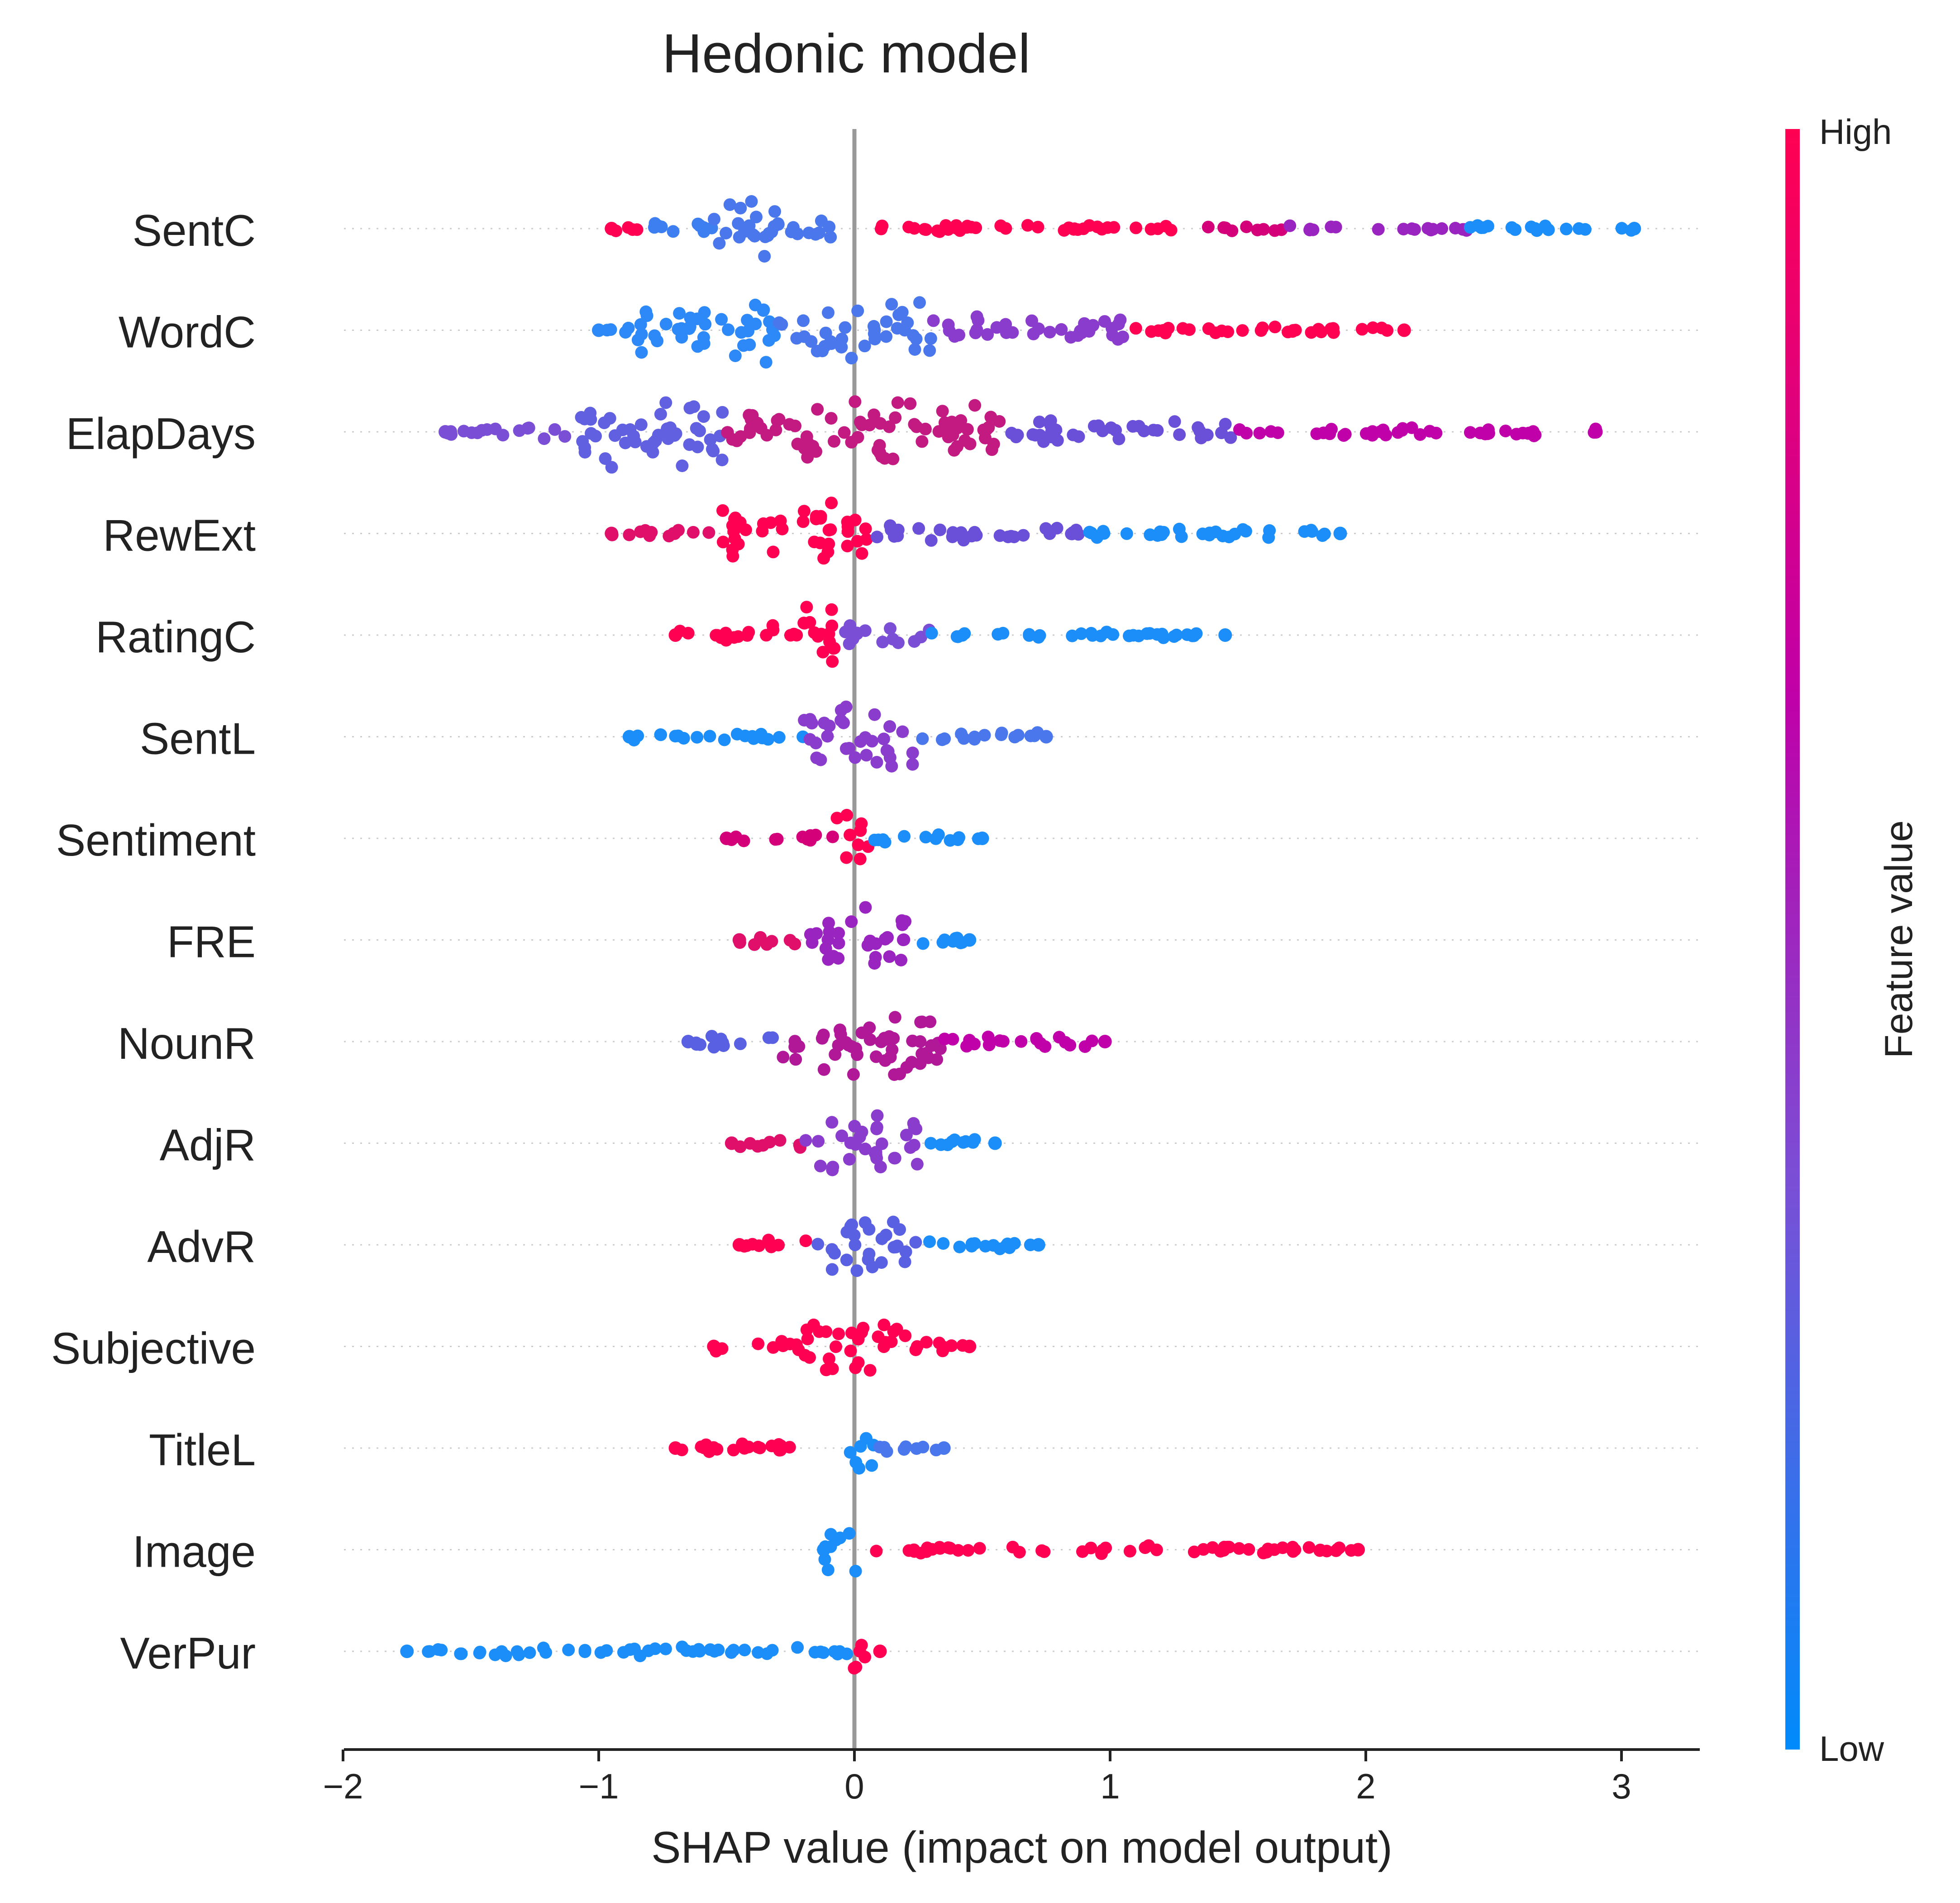  Describe the element at coordinates (153, 1348) in the screenshot. I see `feature-label: Subjective` at that location.